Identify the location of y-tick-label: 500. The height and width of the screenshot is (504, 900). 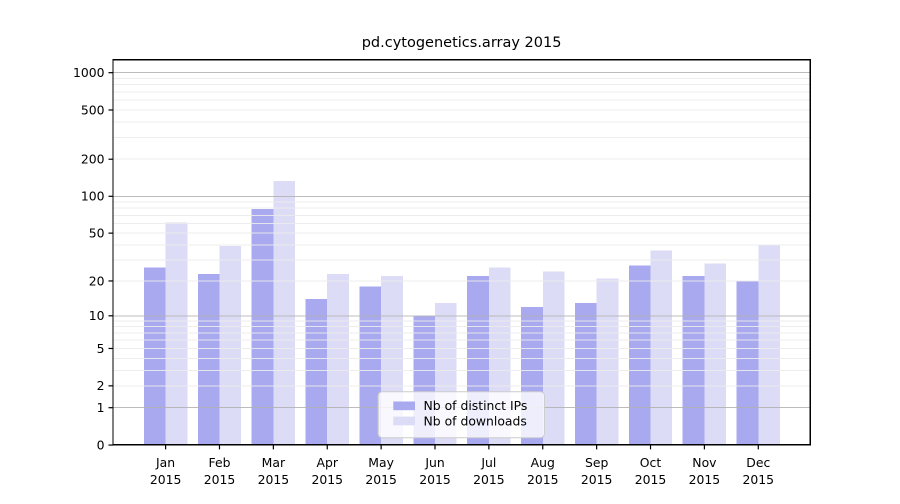
(93, 109).